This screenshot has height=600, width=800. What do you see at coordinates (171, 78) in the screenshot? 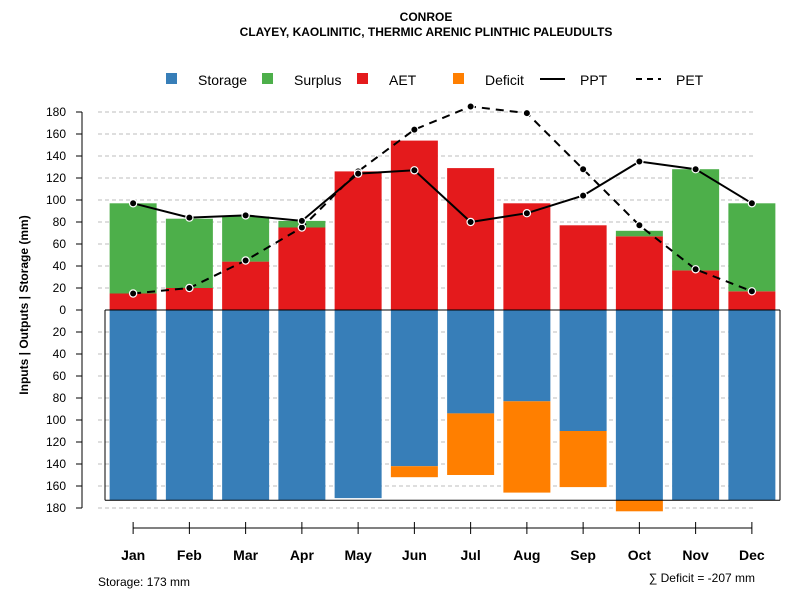
I see `legend-storage-swatch` at bounding box center [171, 78].